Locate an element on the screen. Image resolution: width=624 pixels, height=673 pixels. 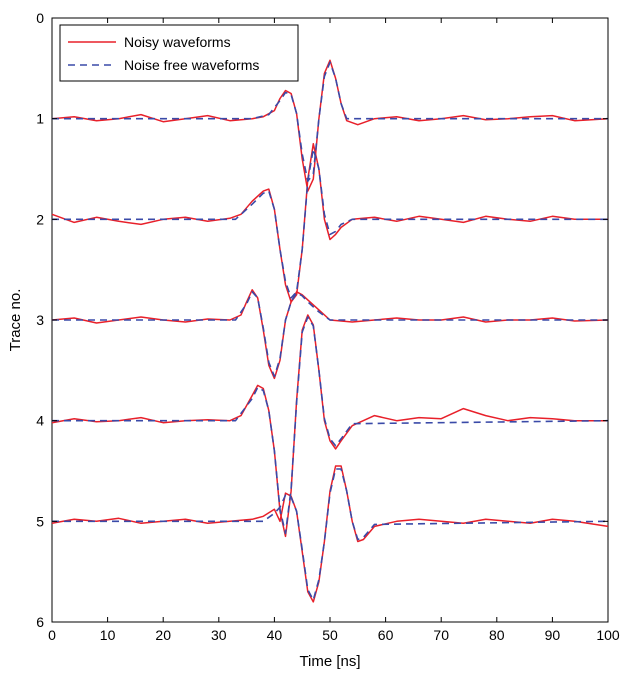
x-tick-label: 60 is located at coordinates (386, 635).